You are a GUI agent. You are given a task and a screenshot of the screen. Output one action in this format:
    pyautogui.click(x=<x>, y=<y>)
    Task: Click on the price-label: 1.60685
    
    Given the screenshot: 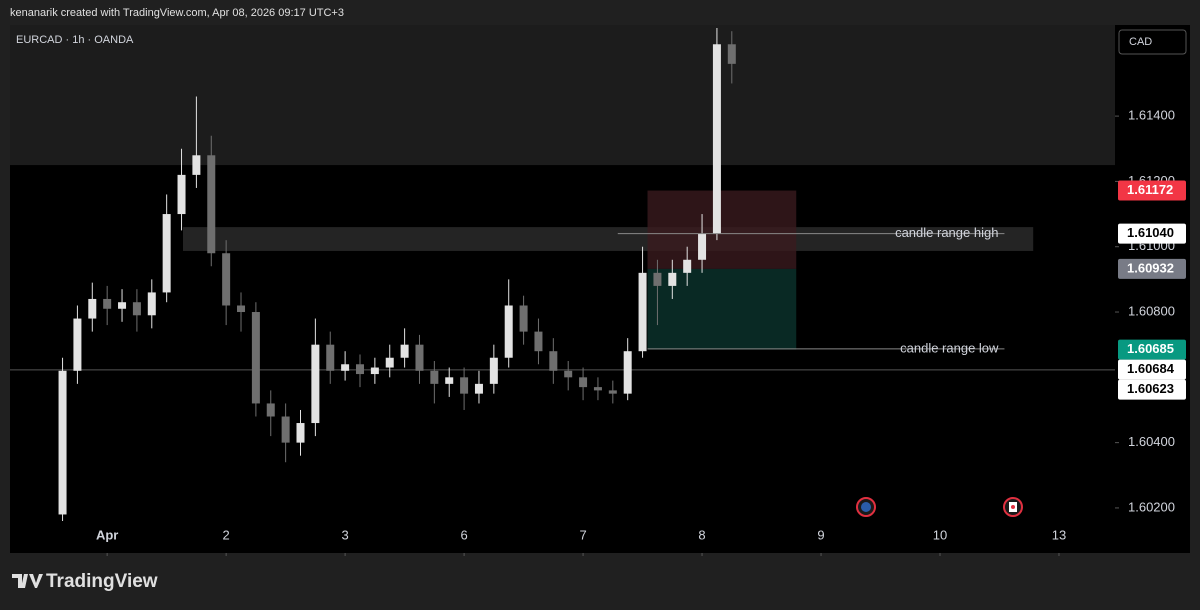 What is the action you would take?
    pyautogui.click(x=1150, y=348)
    